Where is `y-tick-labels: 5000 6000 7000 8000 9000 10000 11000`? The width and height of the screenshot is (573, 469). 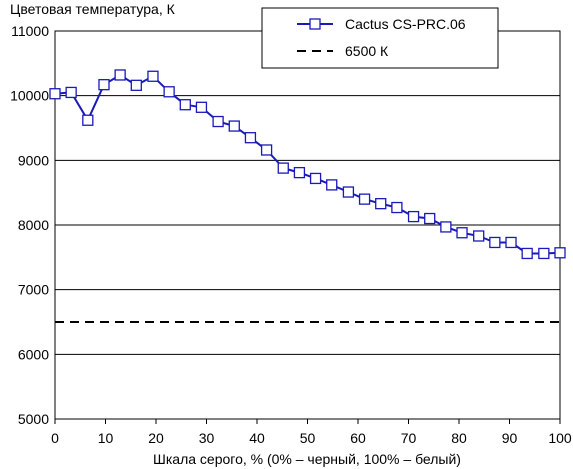 y-tick-labels: 5000 6000 7000 8000 9000 10000 11000 is located at coordinates (29, 225).